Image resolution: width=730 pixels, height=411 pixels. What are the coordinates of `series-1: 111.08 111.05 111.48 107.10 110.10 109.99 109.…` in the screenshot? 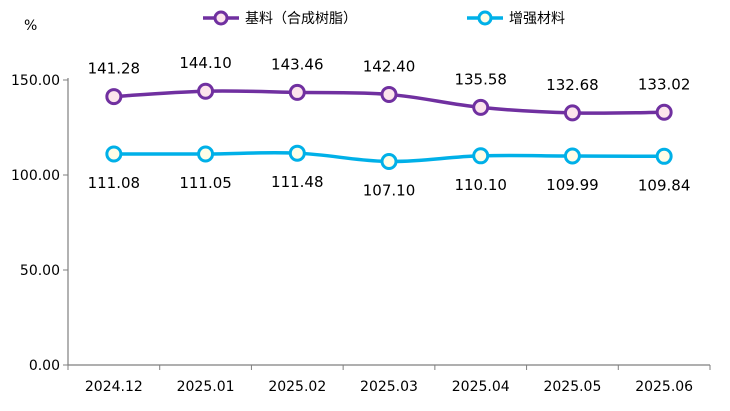 It's located at (389, 172).